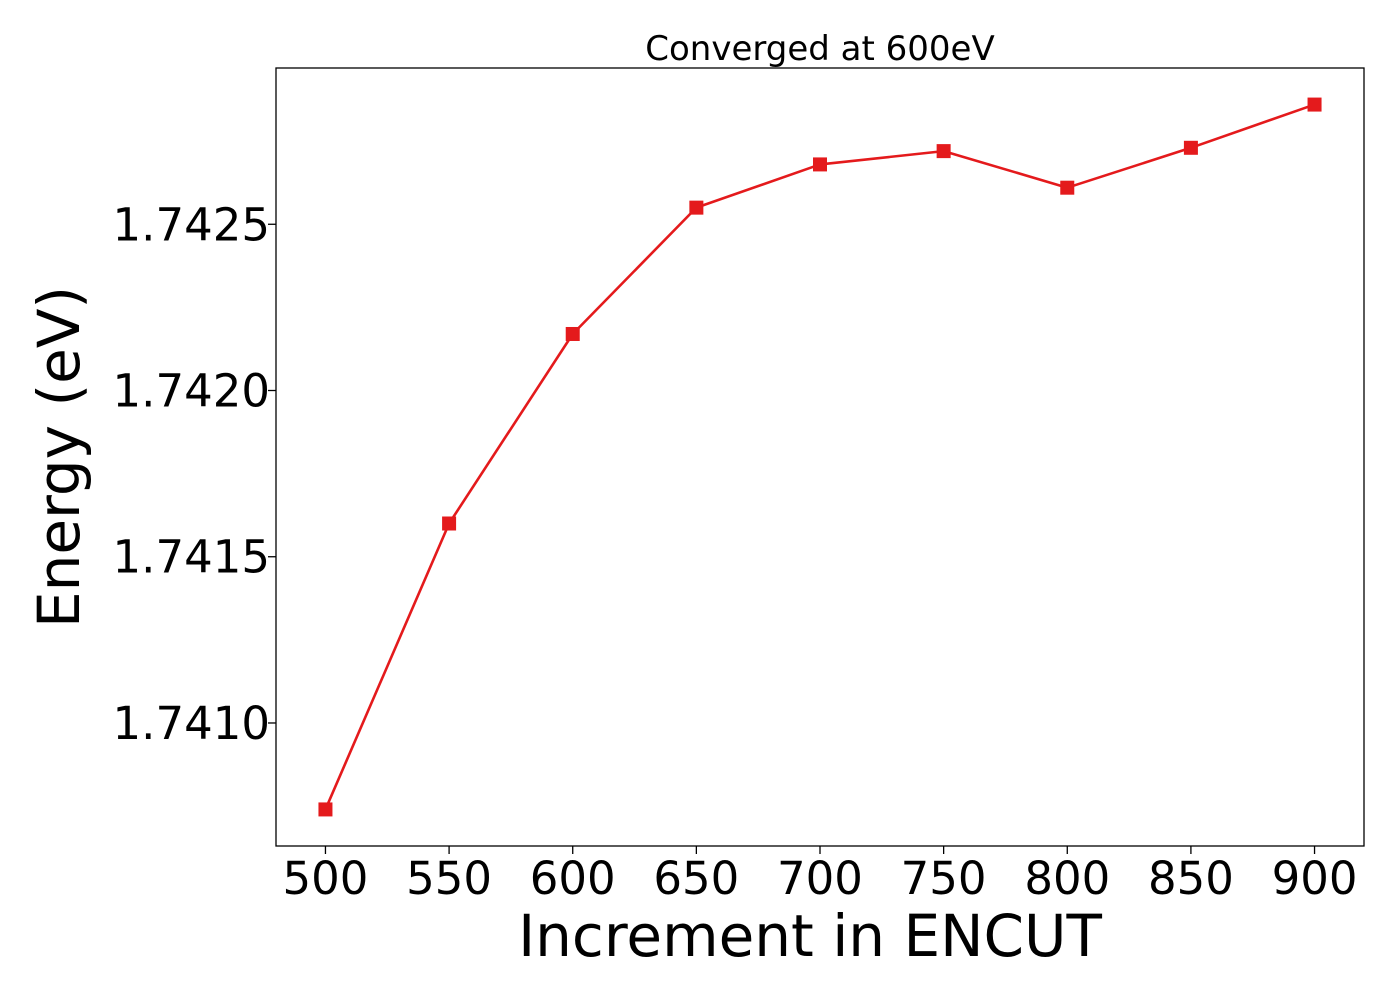  I want to click on y-axis: 1.7410 1.7415 1.7420 1.7425, so click(194, 474).